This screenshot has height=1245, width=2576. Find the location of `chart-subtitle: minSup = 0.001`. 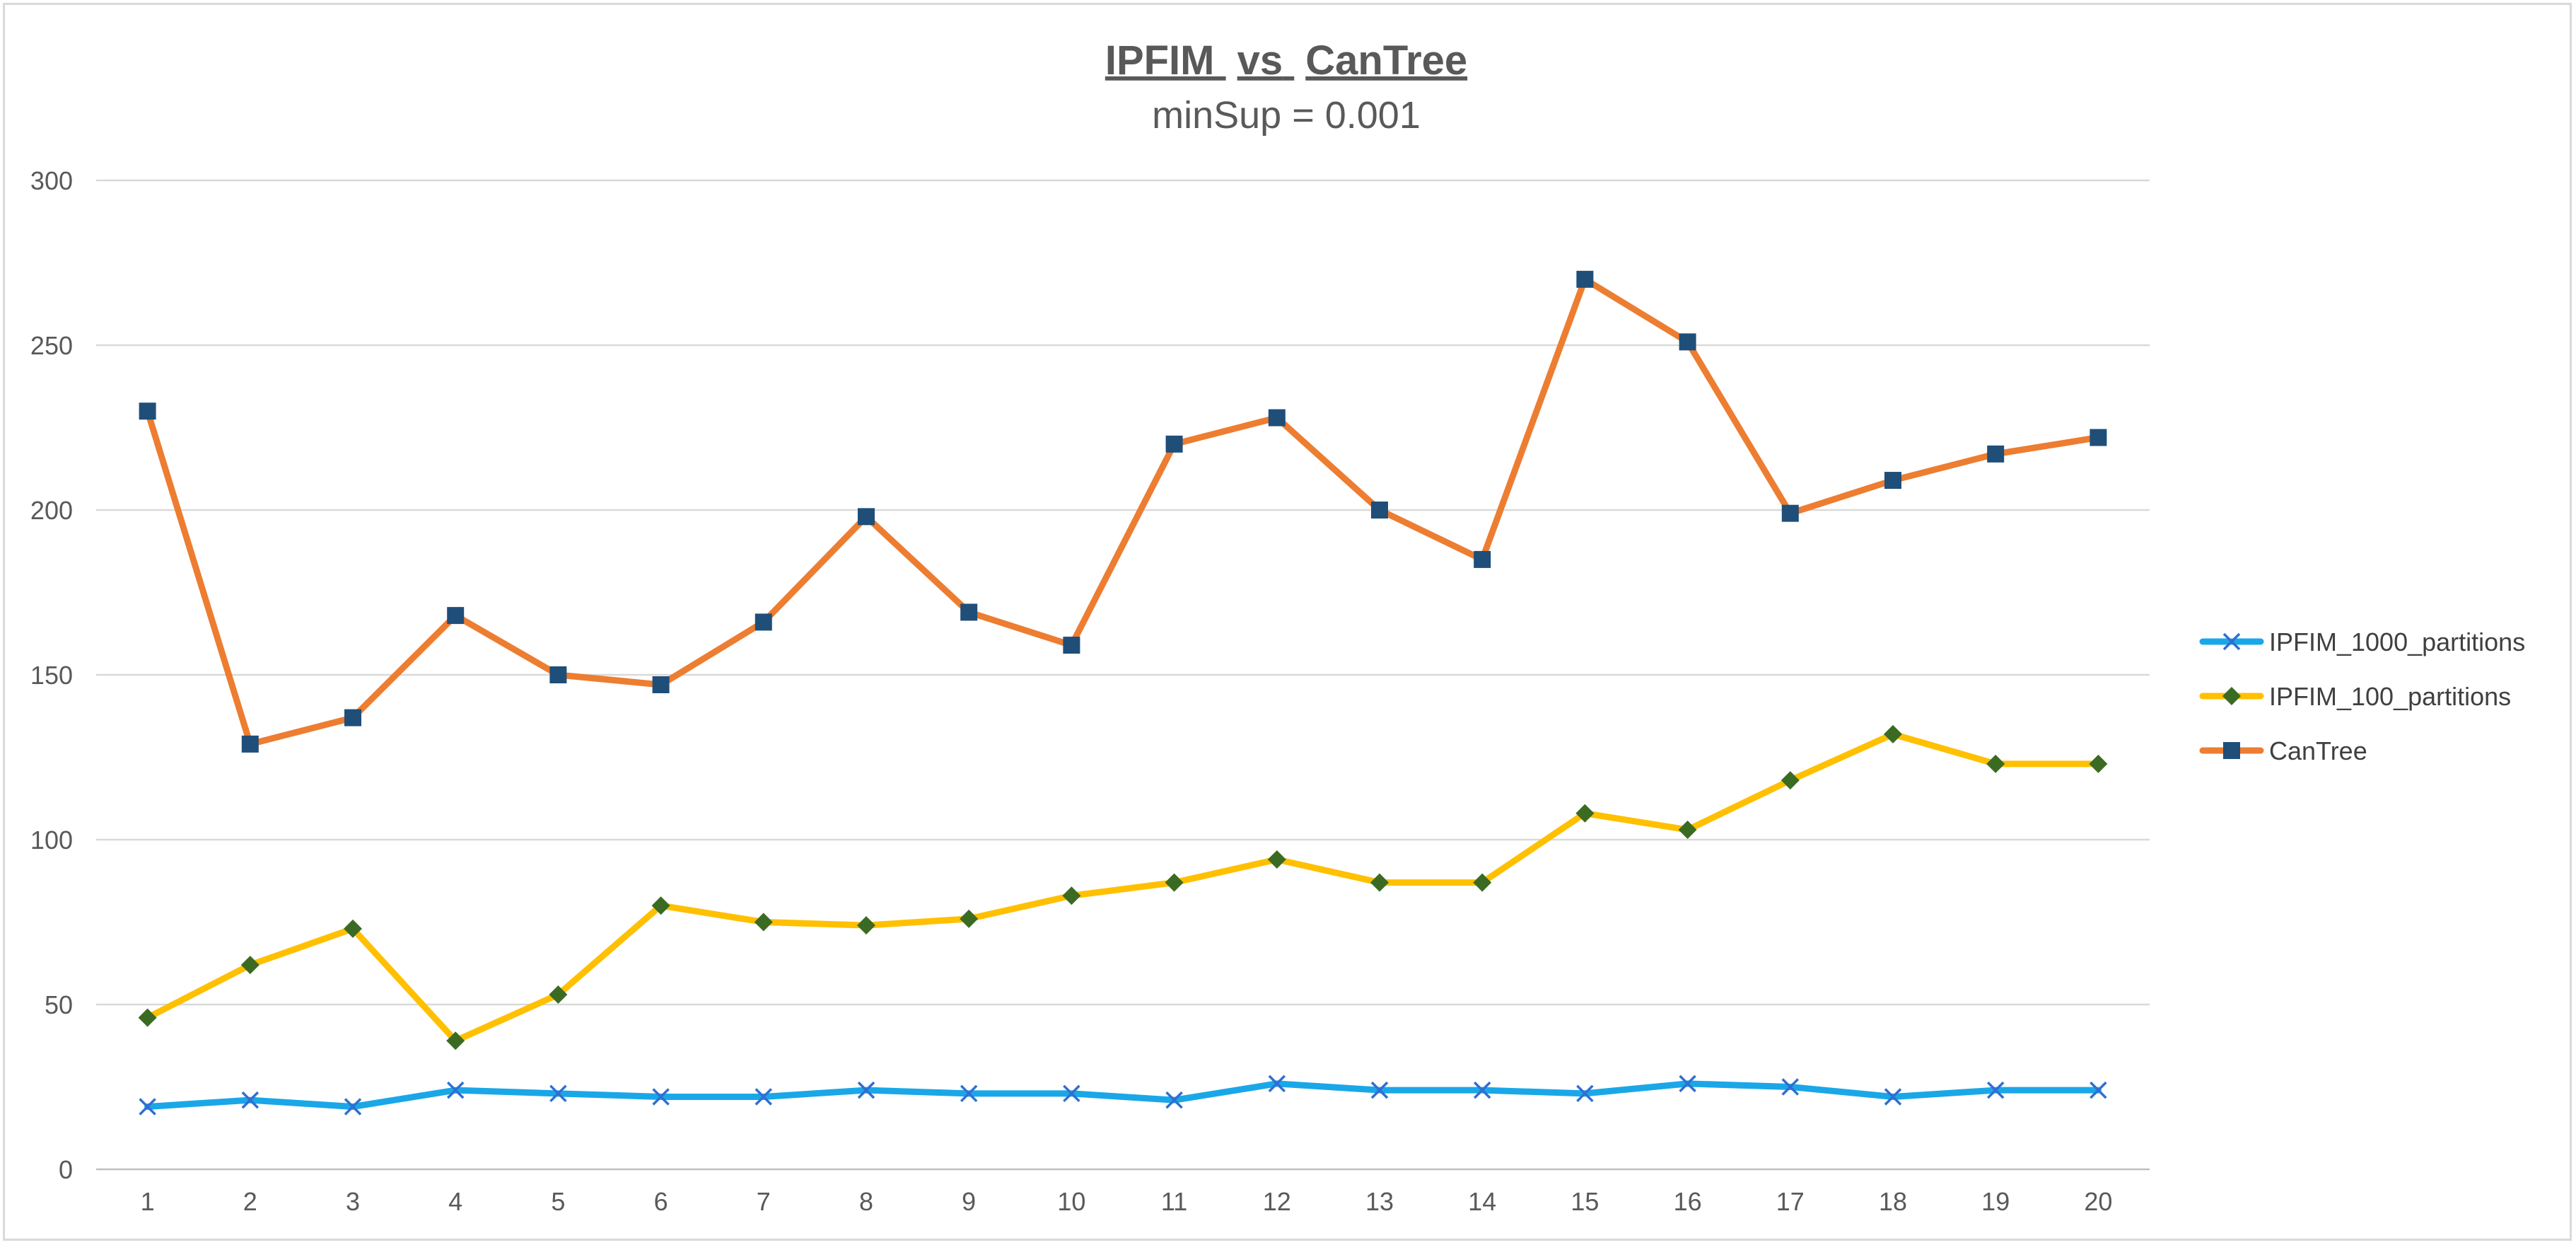

chart-subtitle: minSup = 0.001 is located at coordinates (1286, 116).